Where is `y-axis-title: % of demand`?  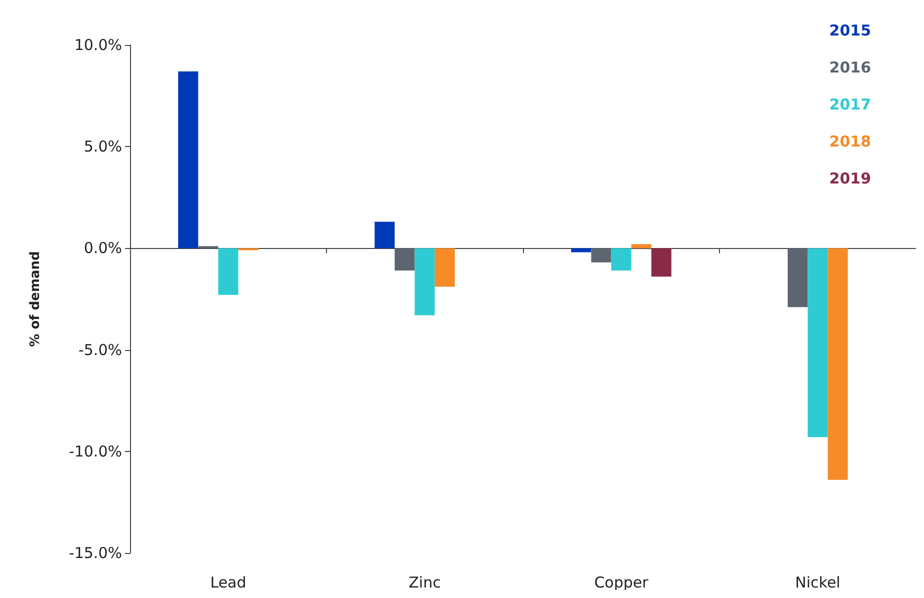 y-axis-title: % of demand is located at coordinates (35, 299).